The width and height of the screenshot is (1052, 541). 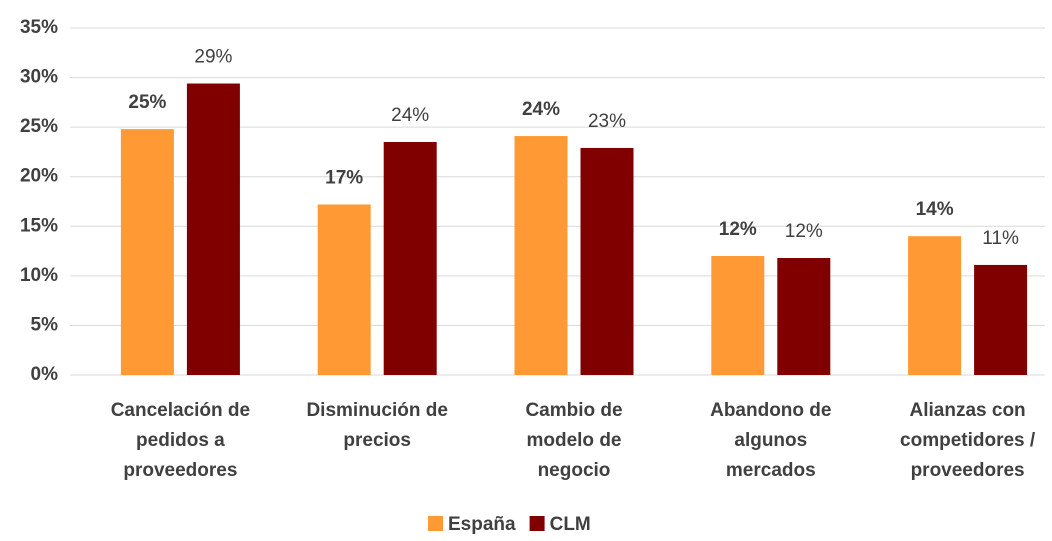 What do you see at coordinates (607, 121) in the screenshot?
I see `value-label: 23%` at bounding box center [607, 121].